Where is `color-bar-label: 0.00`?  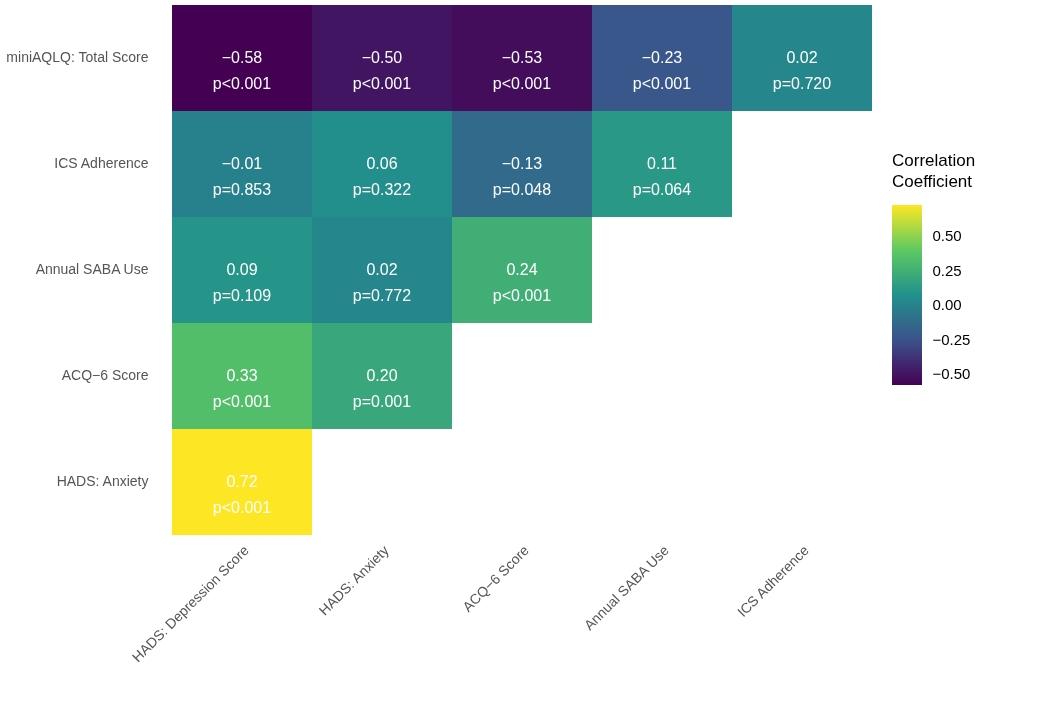 color-bar-label: 0.00 is located at coordinates (947, 305).